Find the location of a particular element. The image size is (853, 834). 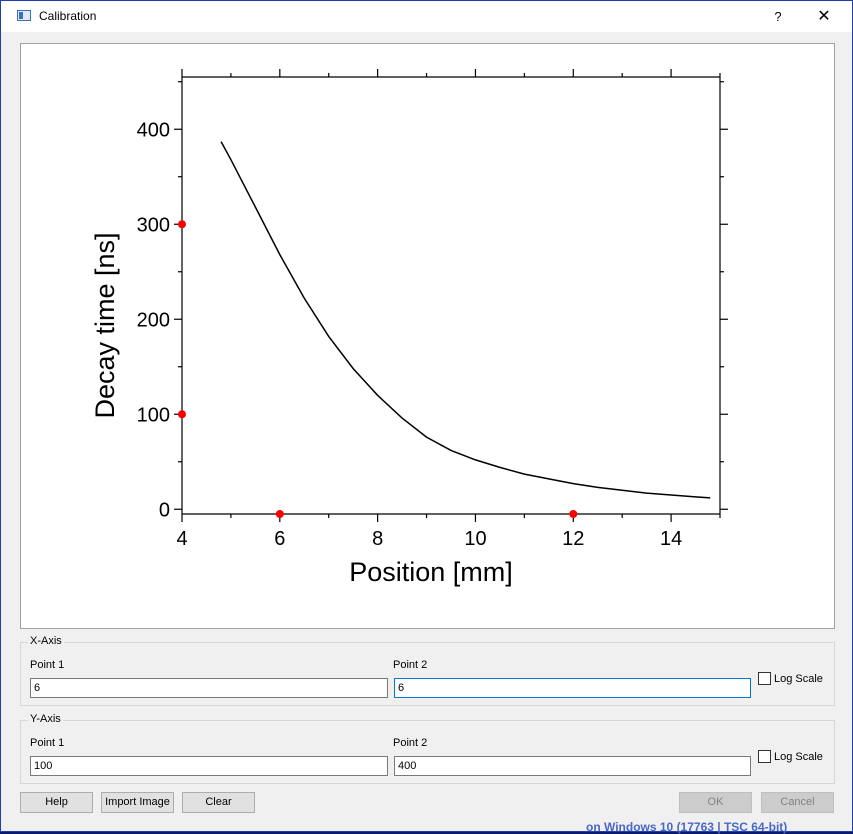

y-point1-label: Point 1 is located at coordinates (47, 743).